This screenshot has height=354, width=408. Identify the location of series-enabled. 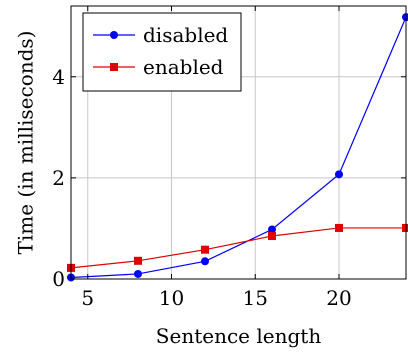
(237, 247).